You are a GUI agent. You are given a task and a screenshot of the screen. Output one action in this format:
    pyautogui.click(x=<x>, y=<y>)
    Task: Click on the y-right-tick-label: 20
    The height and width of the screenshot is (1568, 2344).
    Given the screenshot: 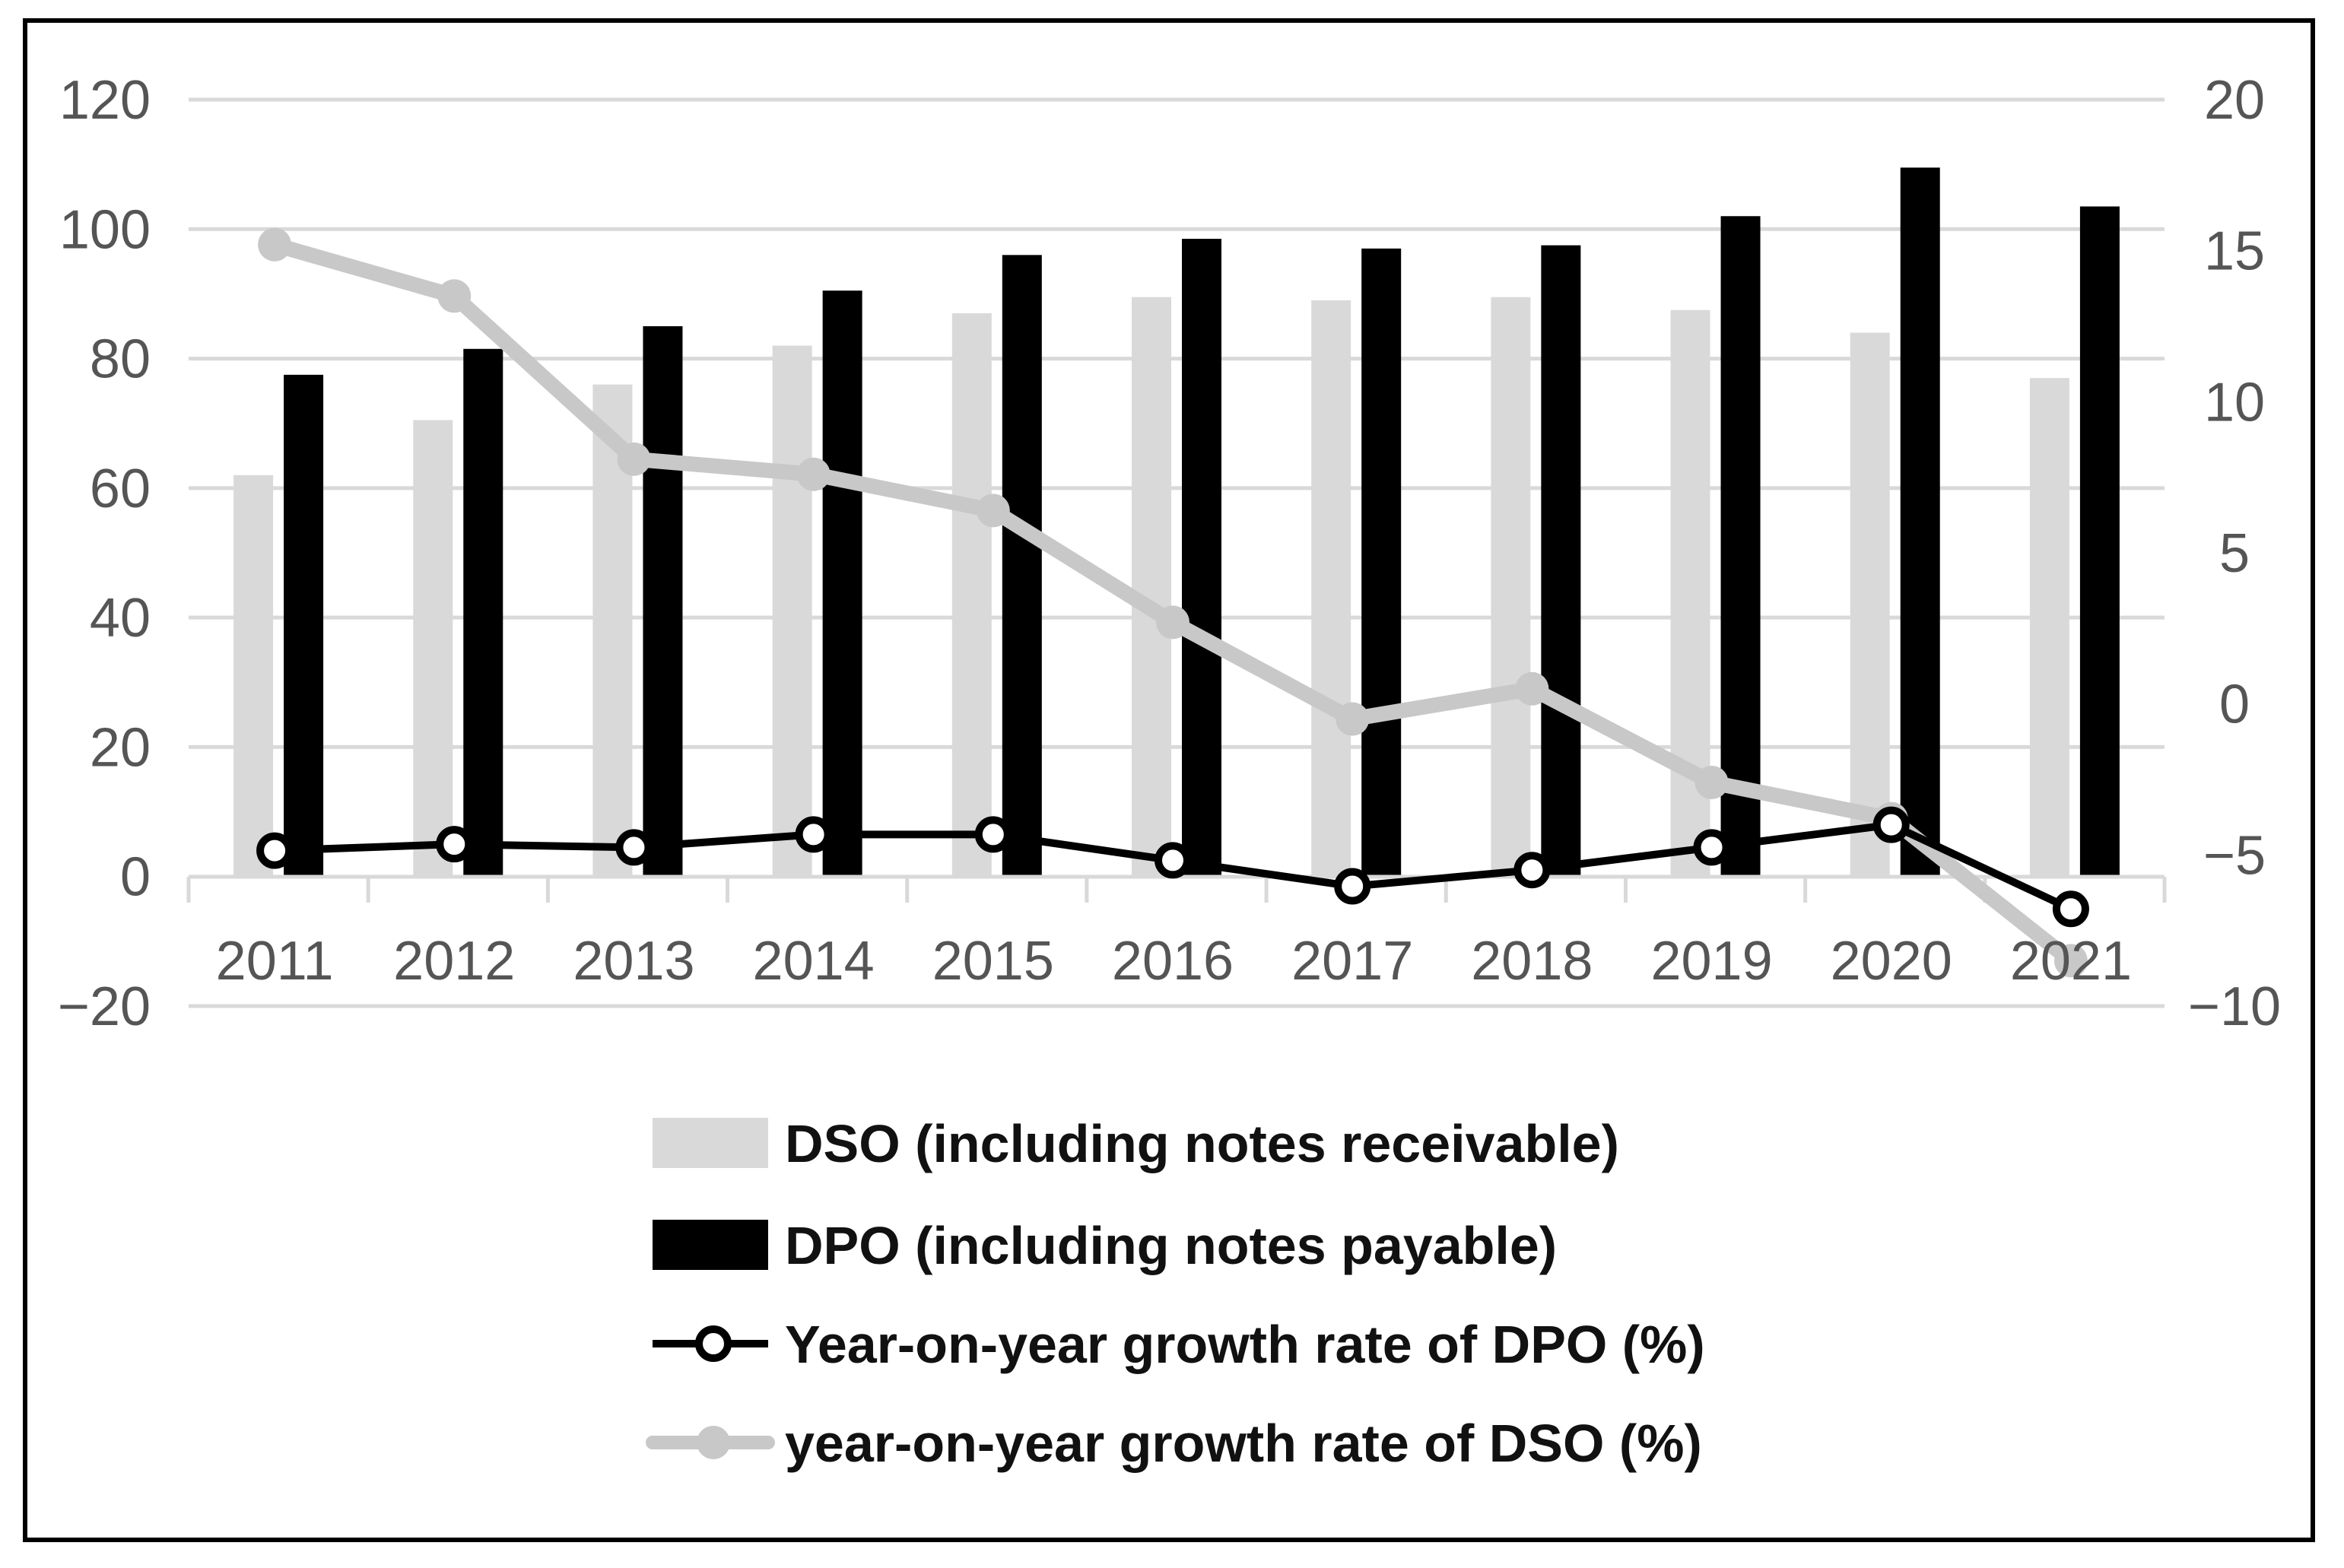 What is the action you would take?
    pyautogui.click(x=2234, y=101)
    